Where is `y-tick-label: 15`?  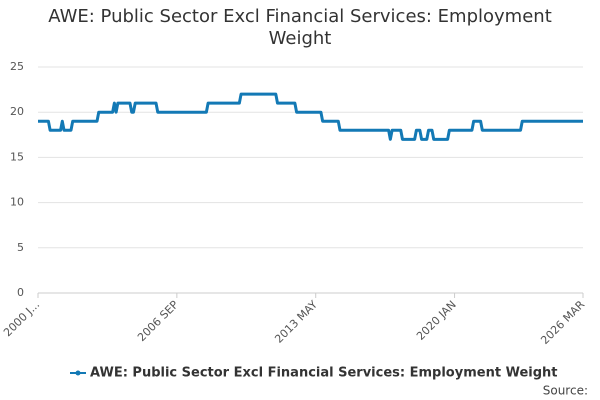 y-tick-label: 15 is located at coordinates (17, 156).